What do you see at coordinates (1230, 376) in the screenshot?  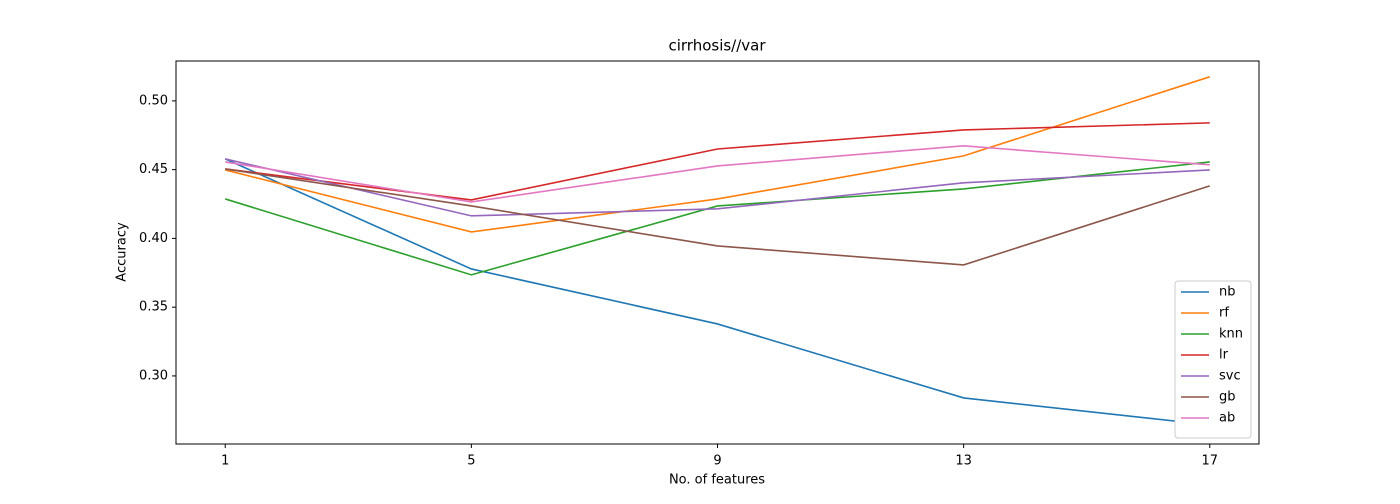 I see `legend-label: svc` at bounding box center [1230, 376].